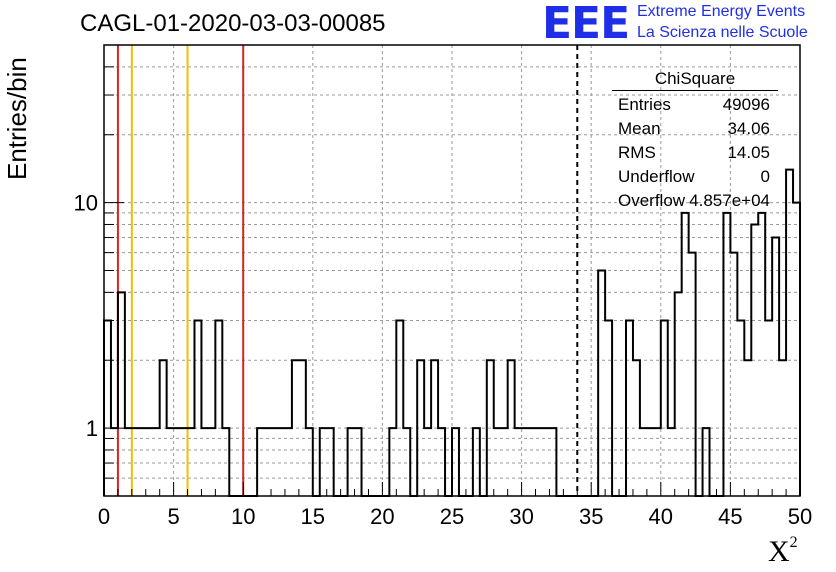  I want to click on stats-value: 0, so click(765, 176).